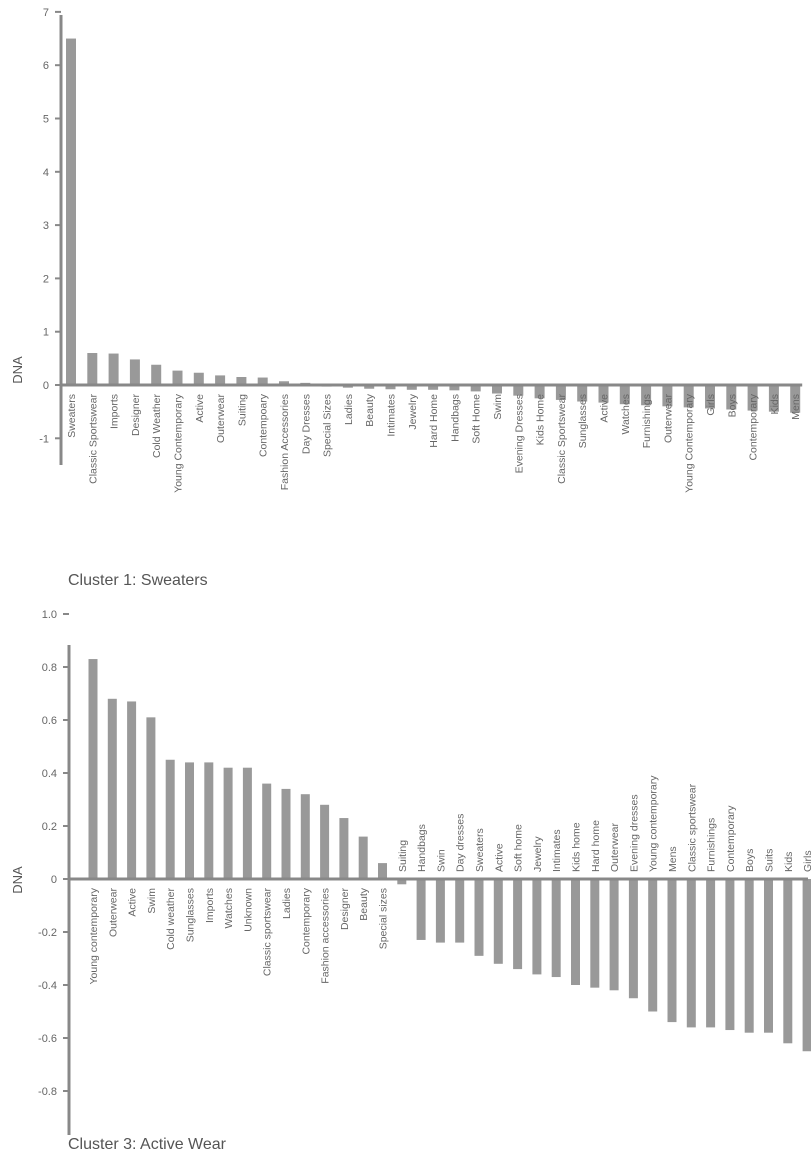 The height and width of the screenshot is (1156, 811). I want to click on chart-title: Cluster 1: Sweaters, so click(138, 580).